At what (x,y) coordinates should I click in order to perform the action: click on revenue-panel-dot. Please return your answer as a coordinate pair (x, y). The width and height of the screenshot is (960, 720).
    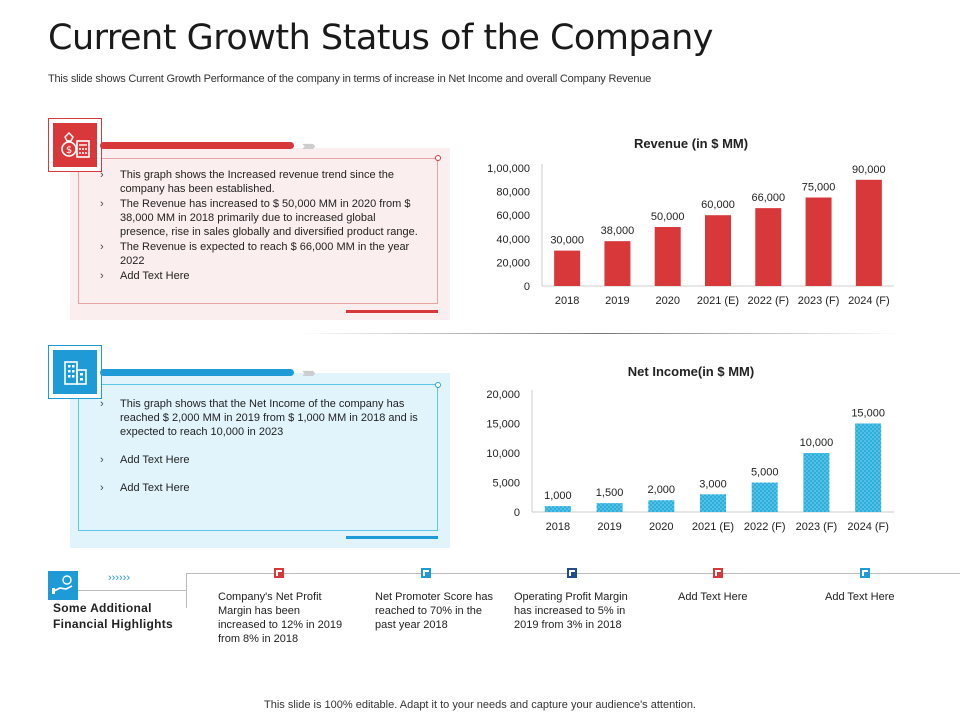
    Looking at the image, I should click on (438, 158).